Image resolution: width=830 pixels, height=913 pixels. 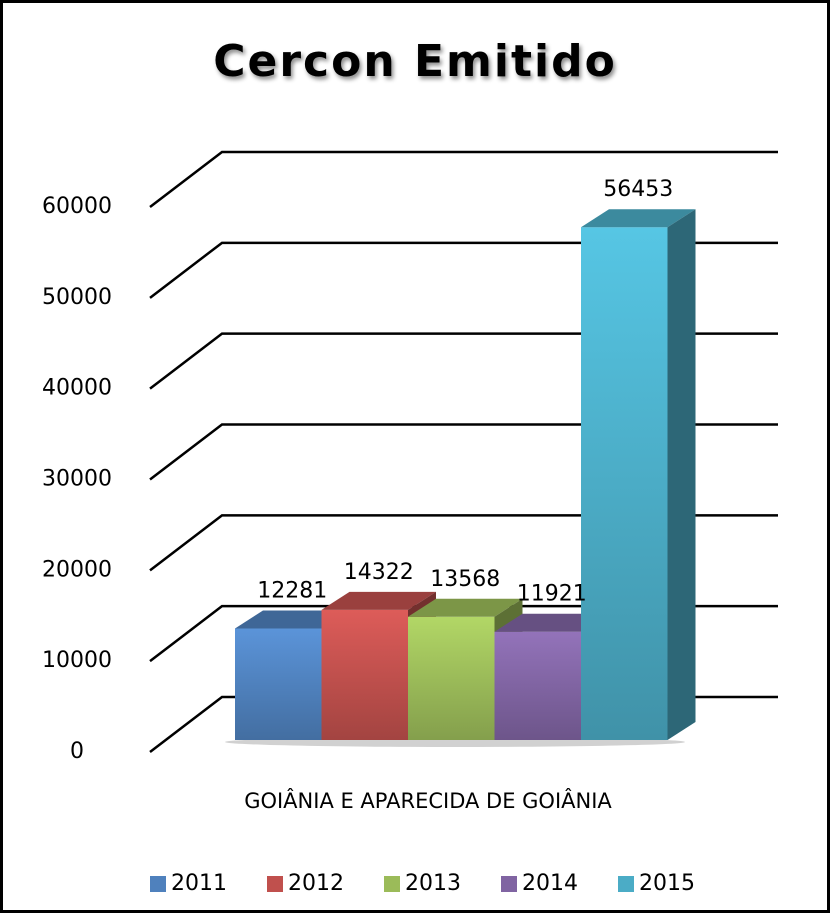 What do you see at coordinates (433, 883) in the screenshot?
I see `legend-label: 2013` at bounding box center [433, 883].